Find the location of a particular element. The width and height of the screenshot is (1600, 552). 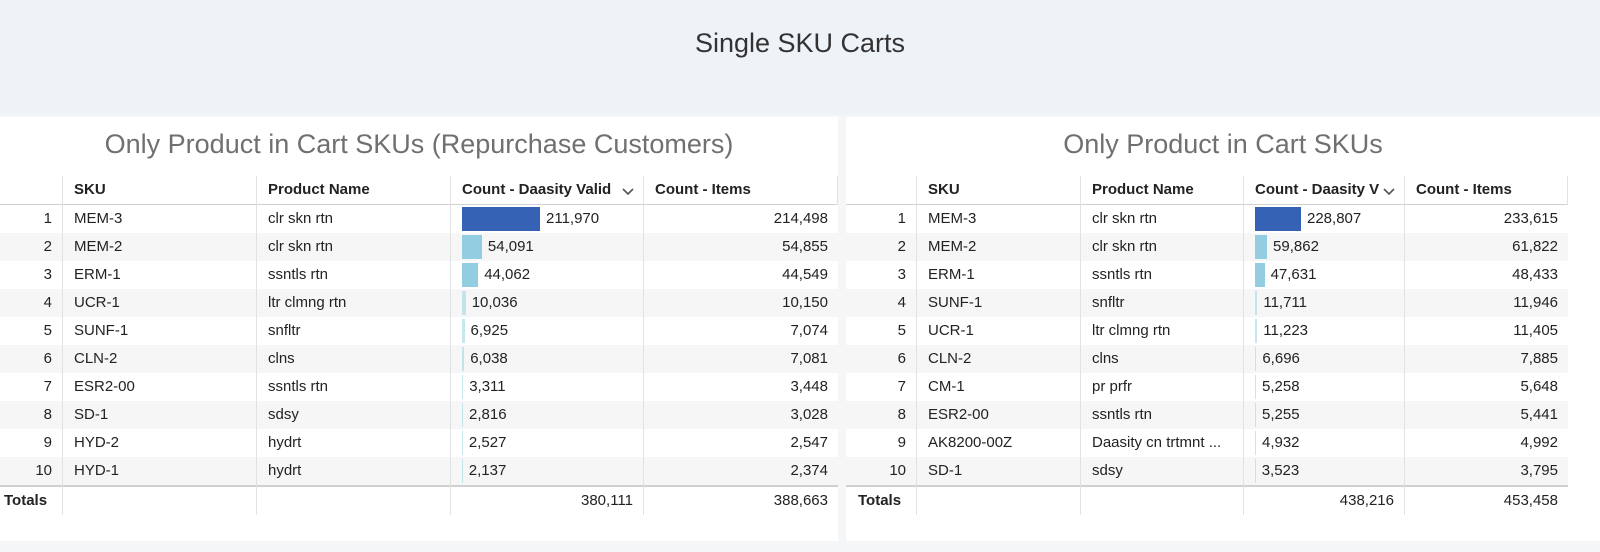

count-value: 228,807 is located at coordinates (1334, 218).